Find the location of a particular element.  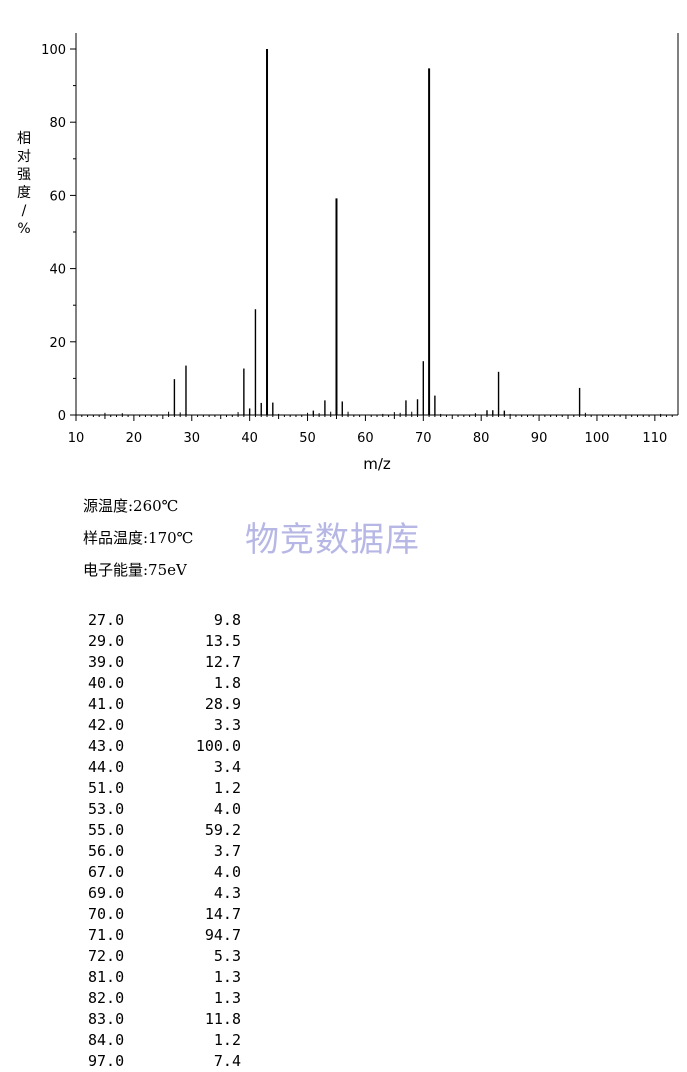

x-tick-label: 110 is located at coordinates (654, 438).